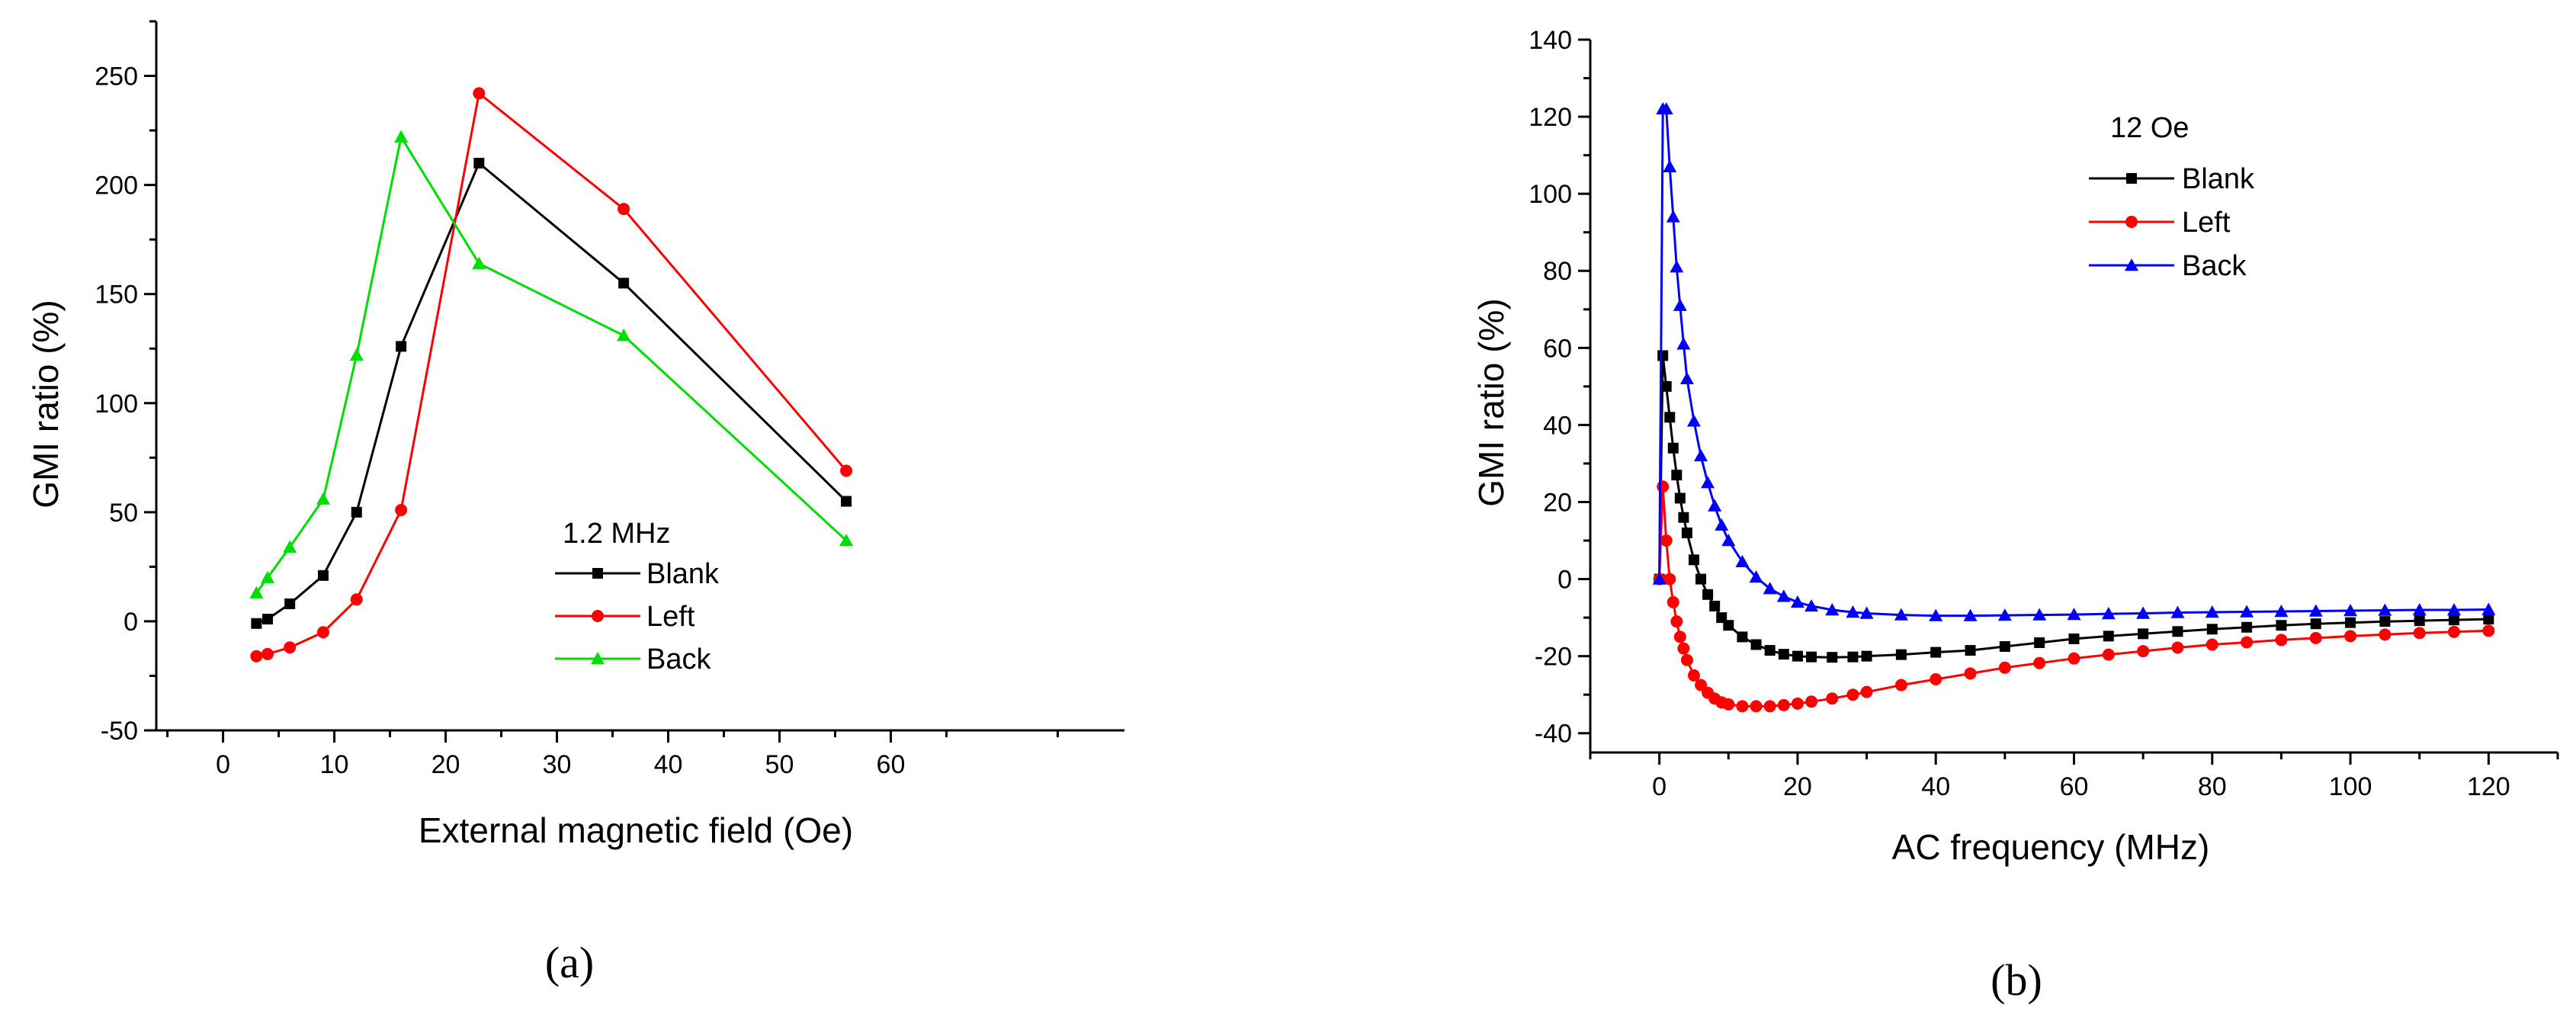  Describe the element at coordinates (636, 830) in the screenshot. I see `panel-a-xlabel: External magnetic field (Oe)` at that location.